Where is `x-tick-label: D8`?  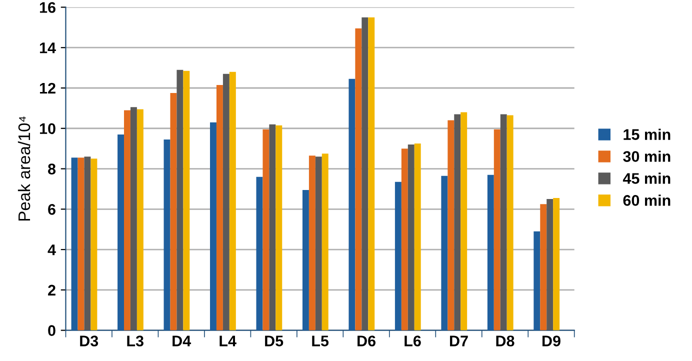
x-tick-label: D8 is located at coordinates (505, 341).